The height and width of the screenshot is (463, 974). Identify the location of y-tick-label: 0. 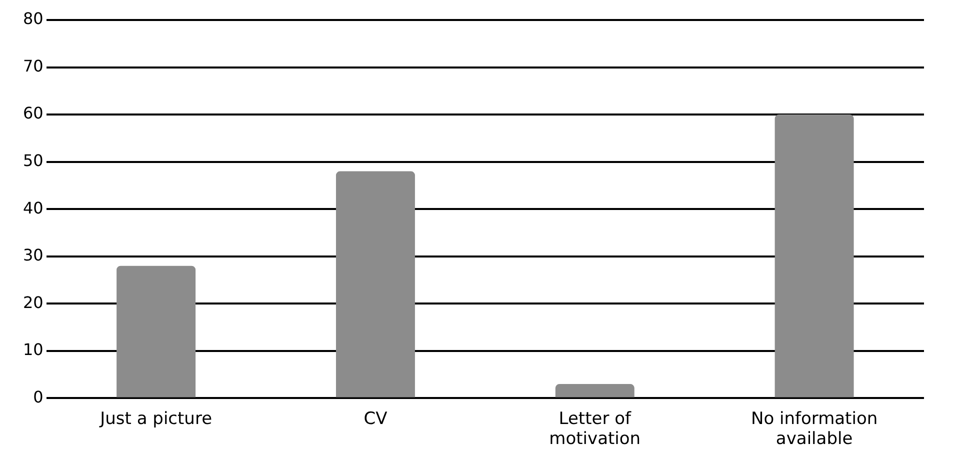
(38, 396).